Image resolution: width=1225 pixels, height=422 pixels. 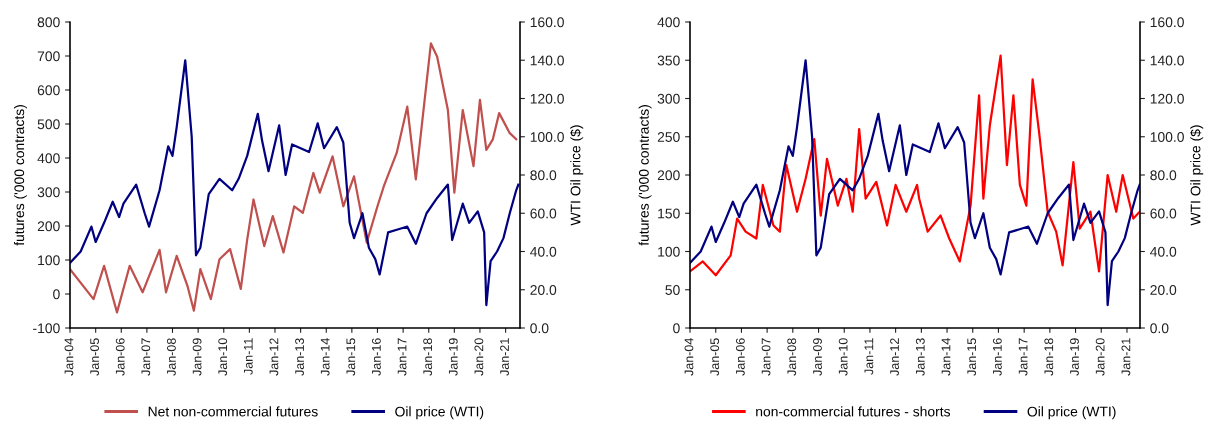 I want to click on y-tick-label: 600, so click(x=48, y=90).